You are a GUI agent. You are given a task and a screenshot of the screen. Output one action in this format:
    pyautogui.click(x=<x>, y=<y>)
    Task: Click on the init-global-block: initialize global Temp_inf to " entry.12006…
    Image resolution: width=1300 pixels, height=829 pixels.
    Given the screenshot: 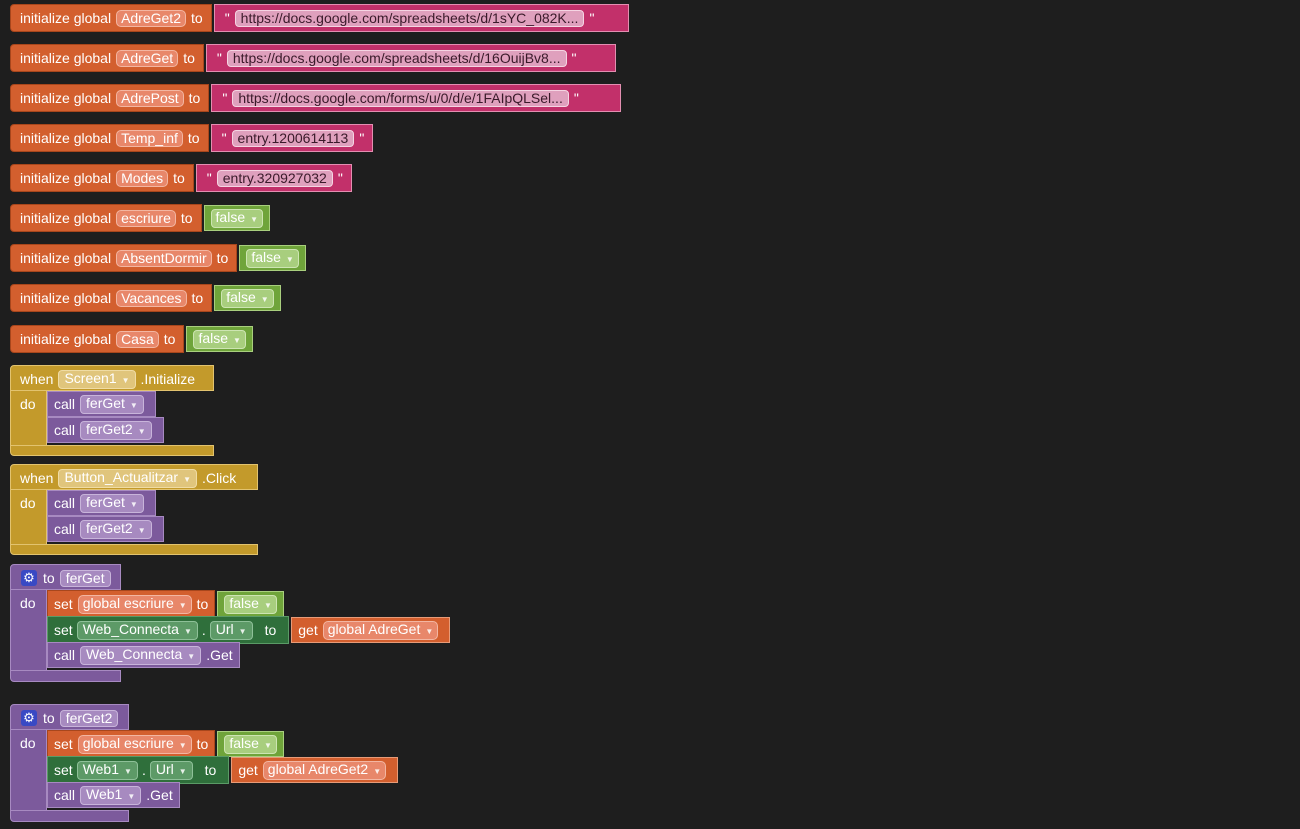 What is the action you would take?
    pyautogui.click(x=192, y=138)
    